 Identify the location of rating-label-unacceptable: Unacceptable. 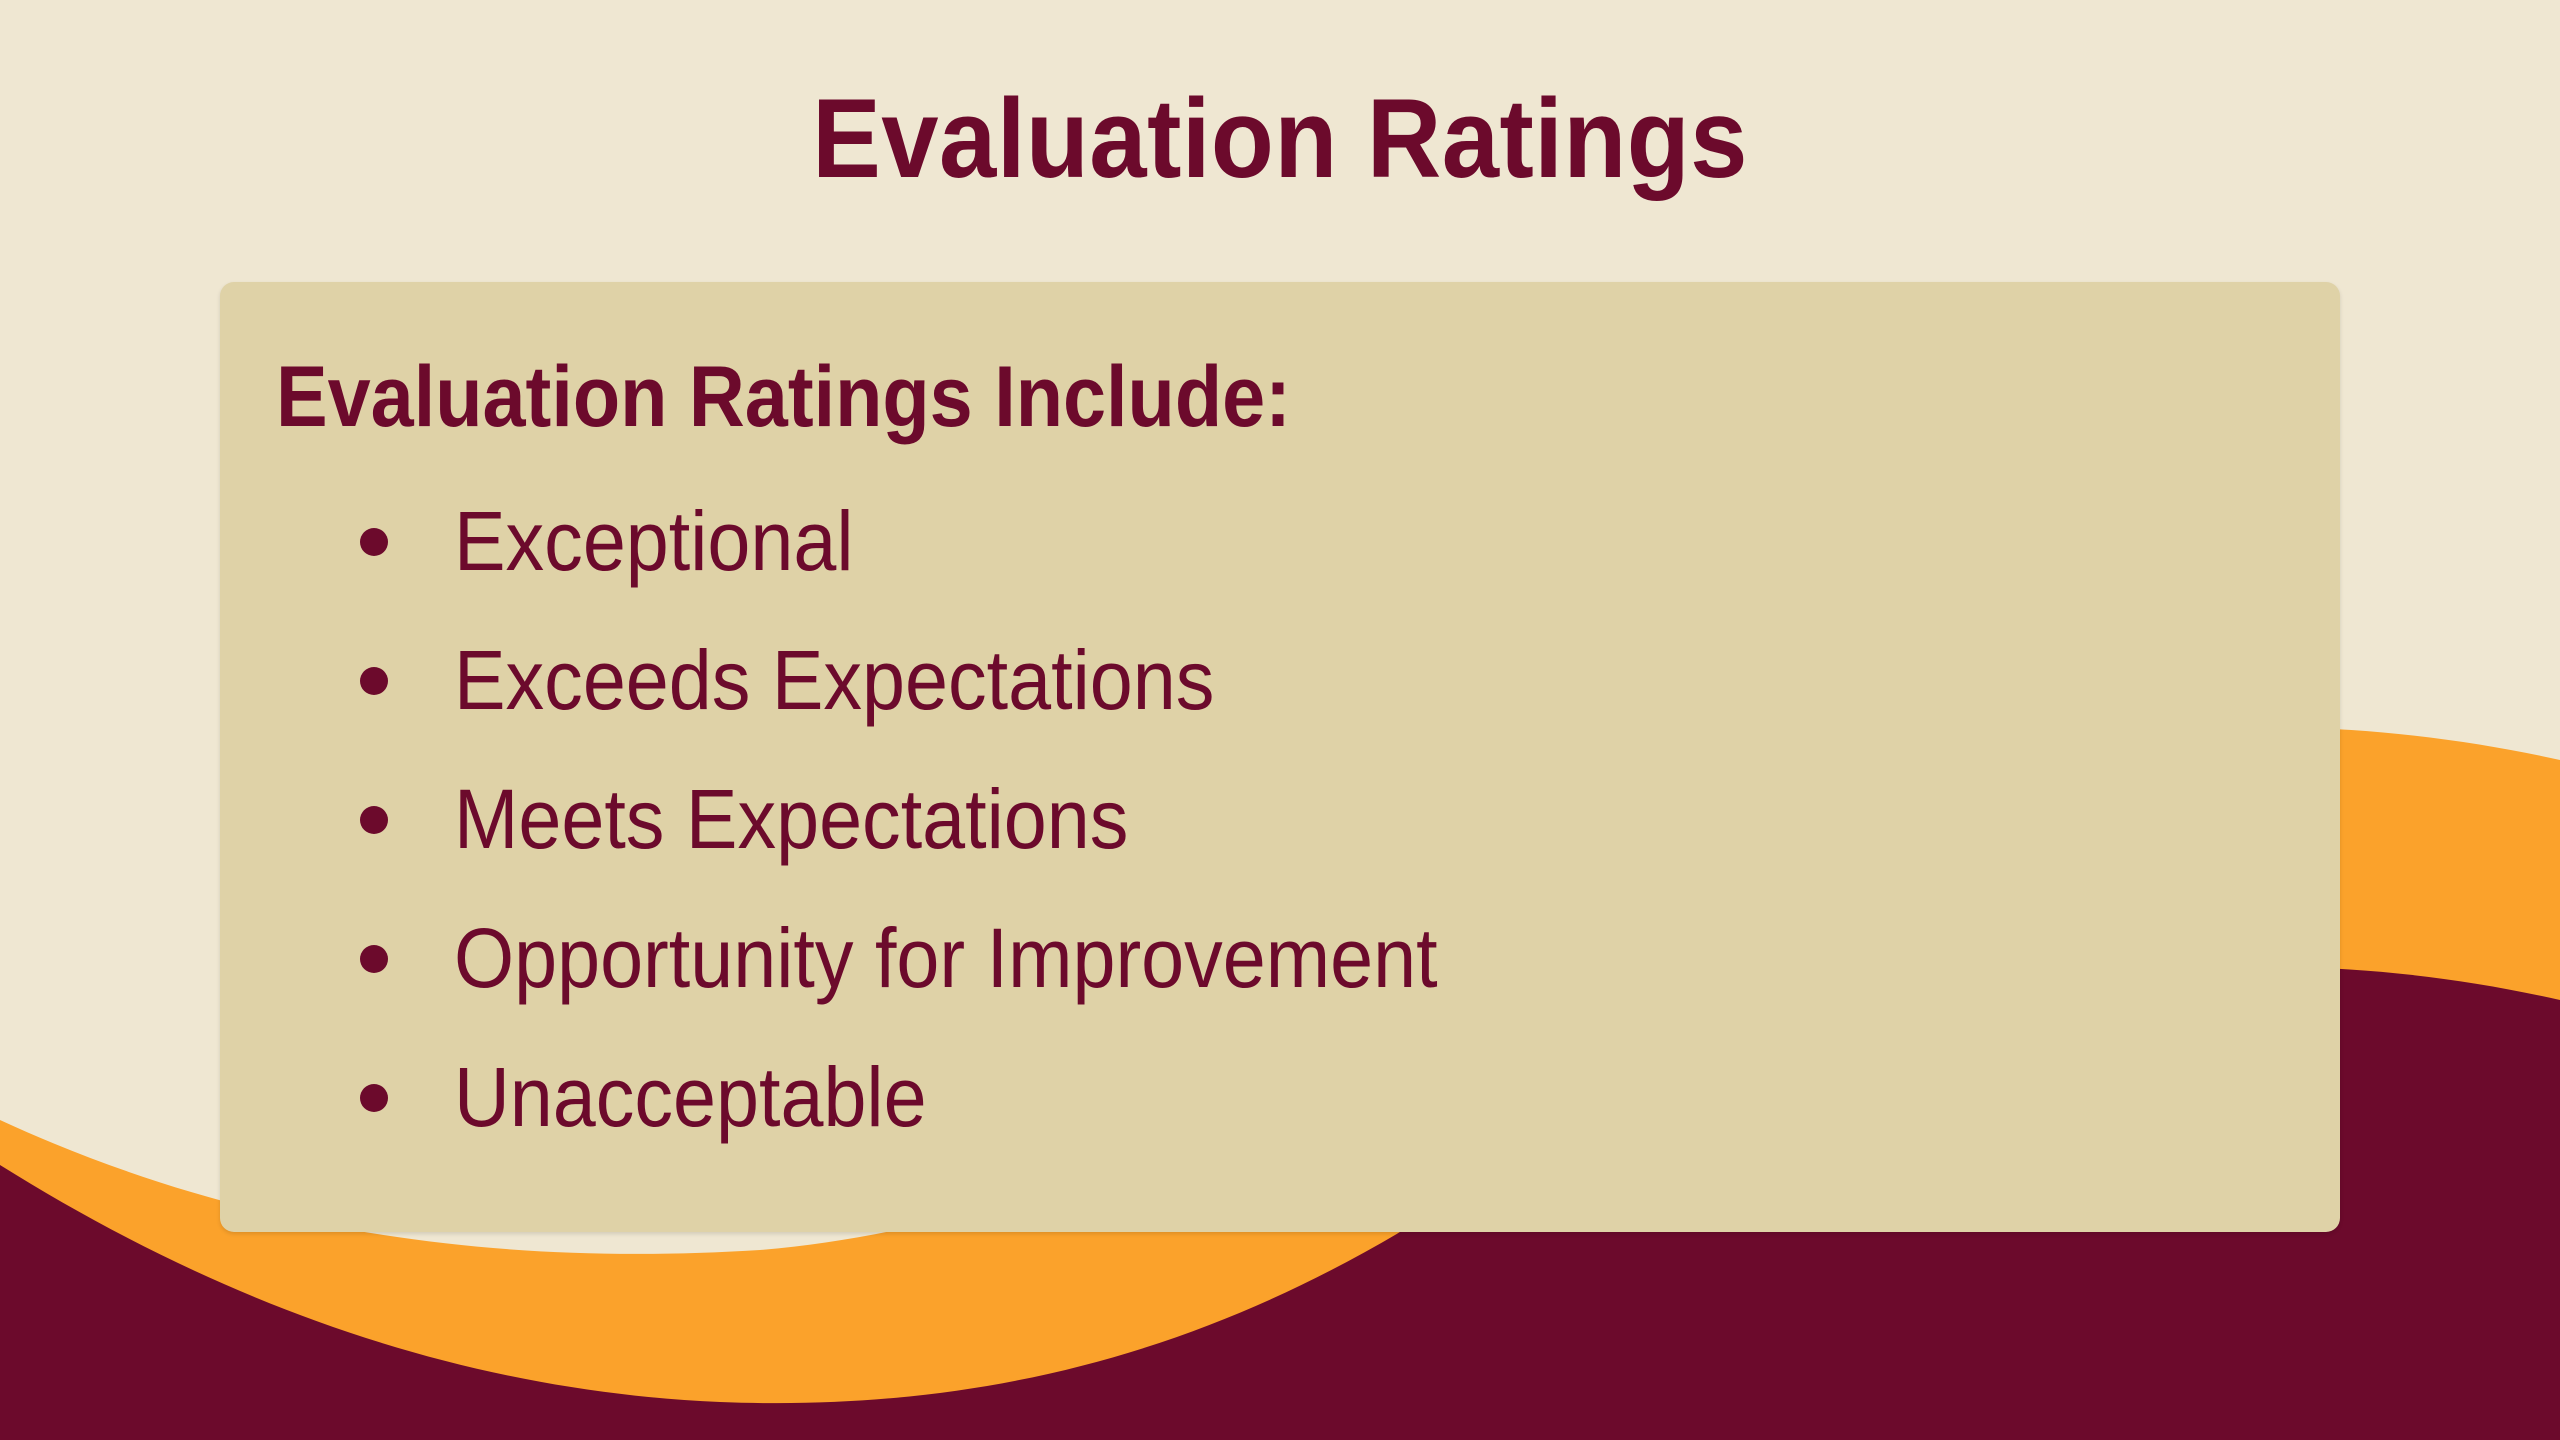
(690, 1097).